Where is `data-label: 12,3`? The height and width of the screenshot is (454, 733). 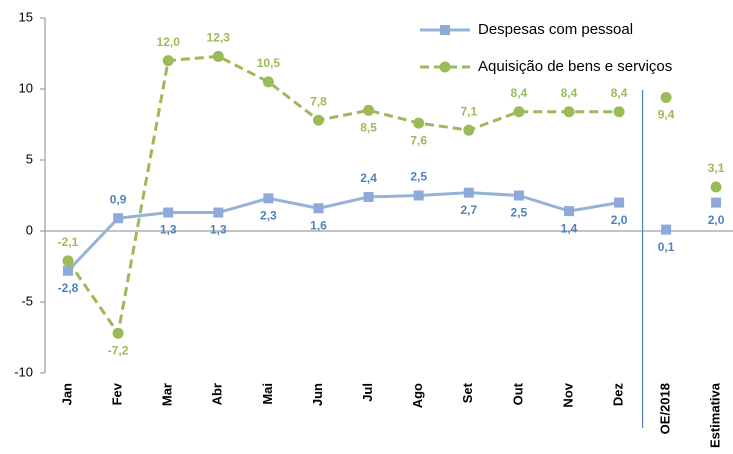 data-label: 12,3 is located at coordinates (219, 38).